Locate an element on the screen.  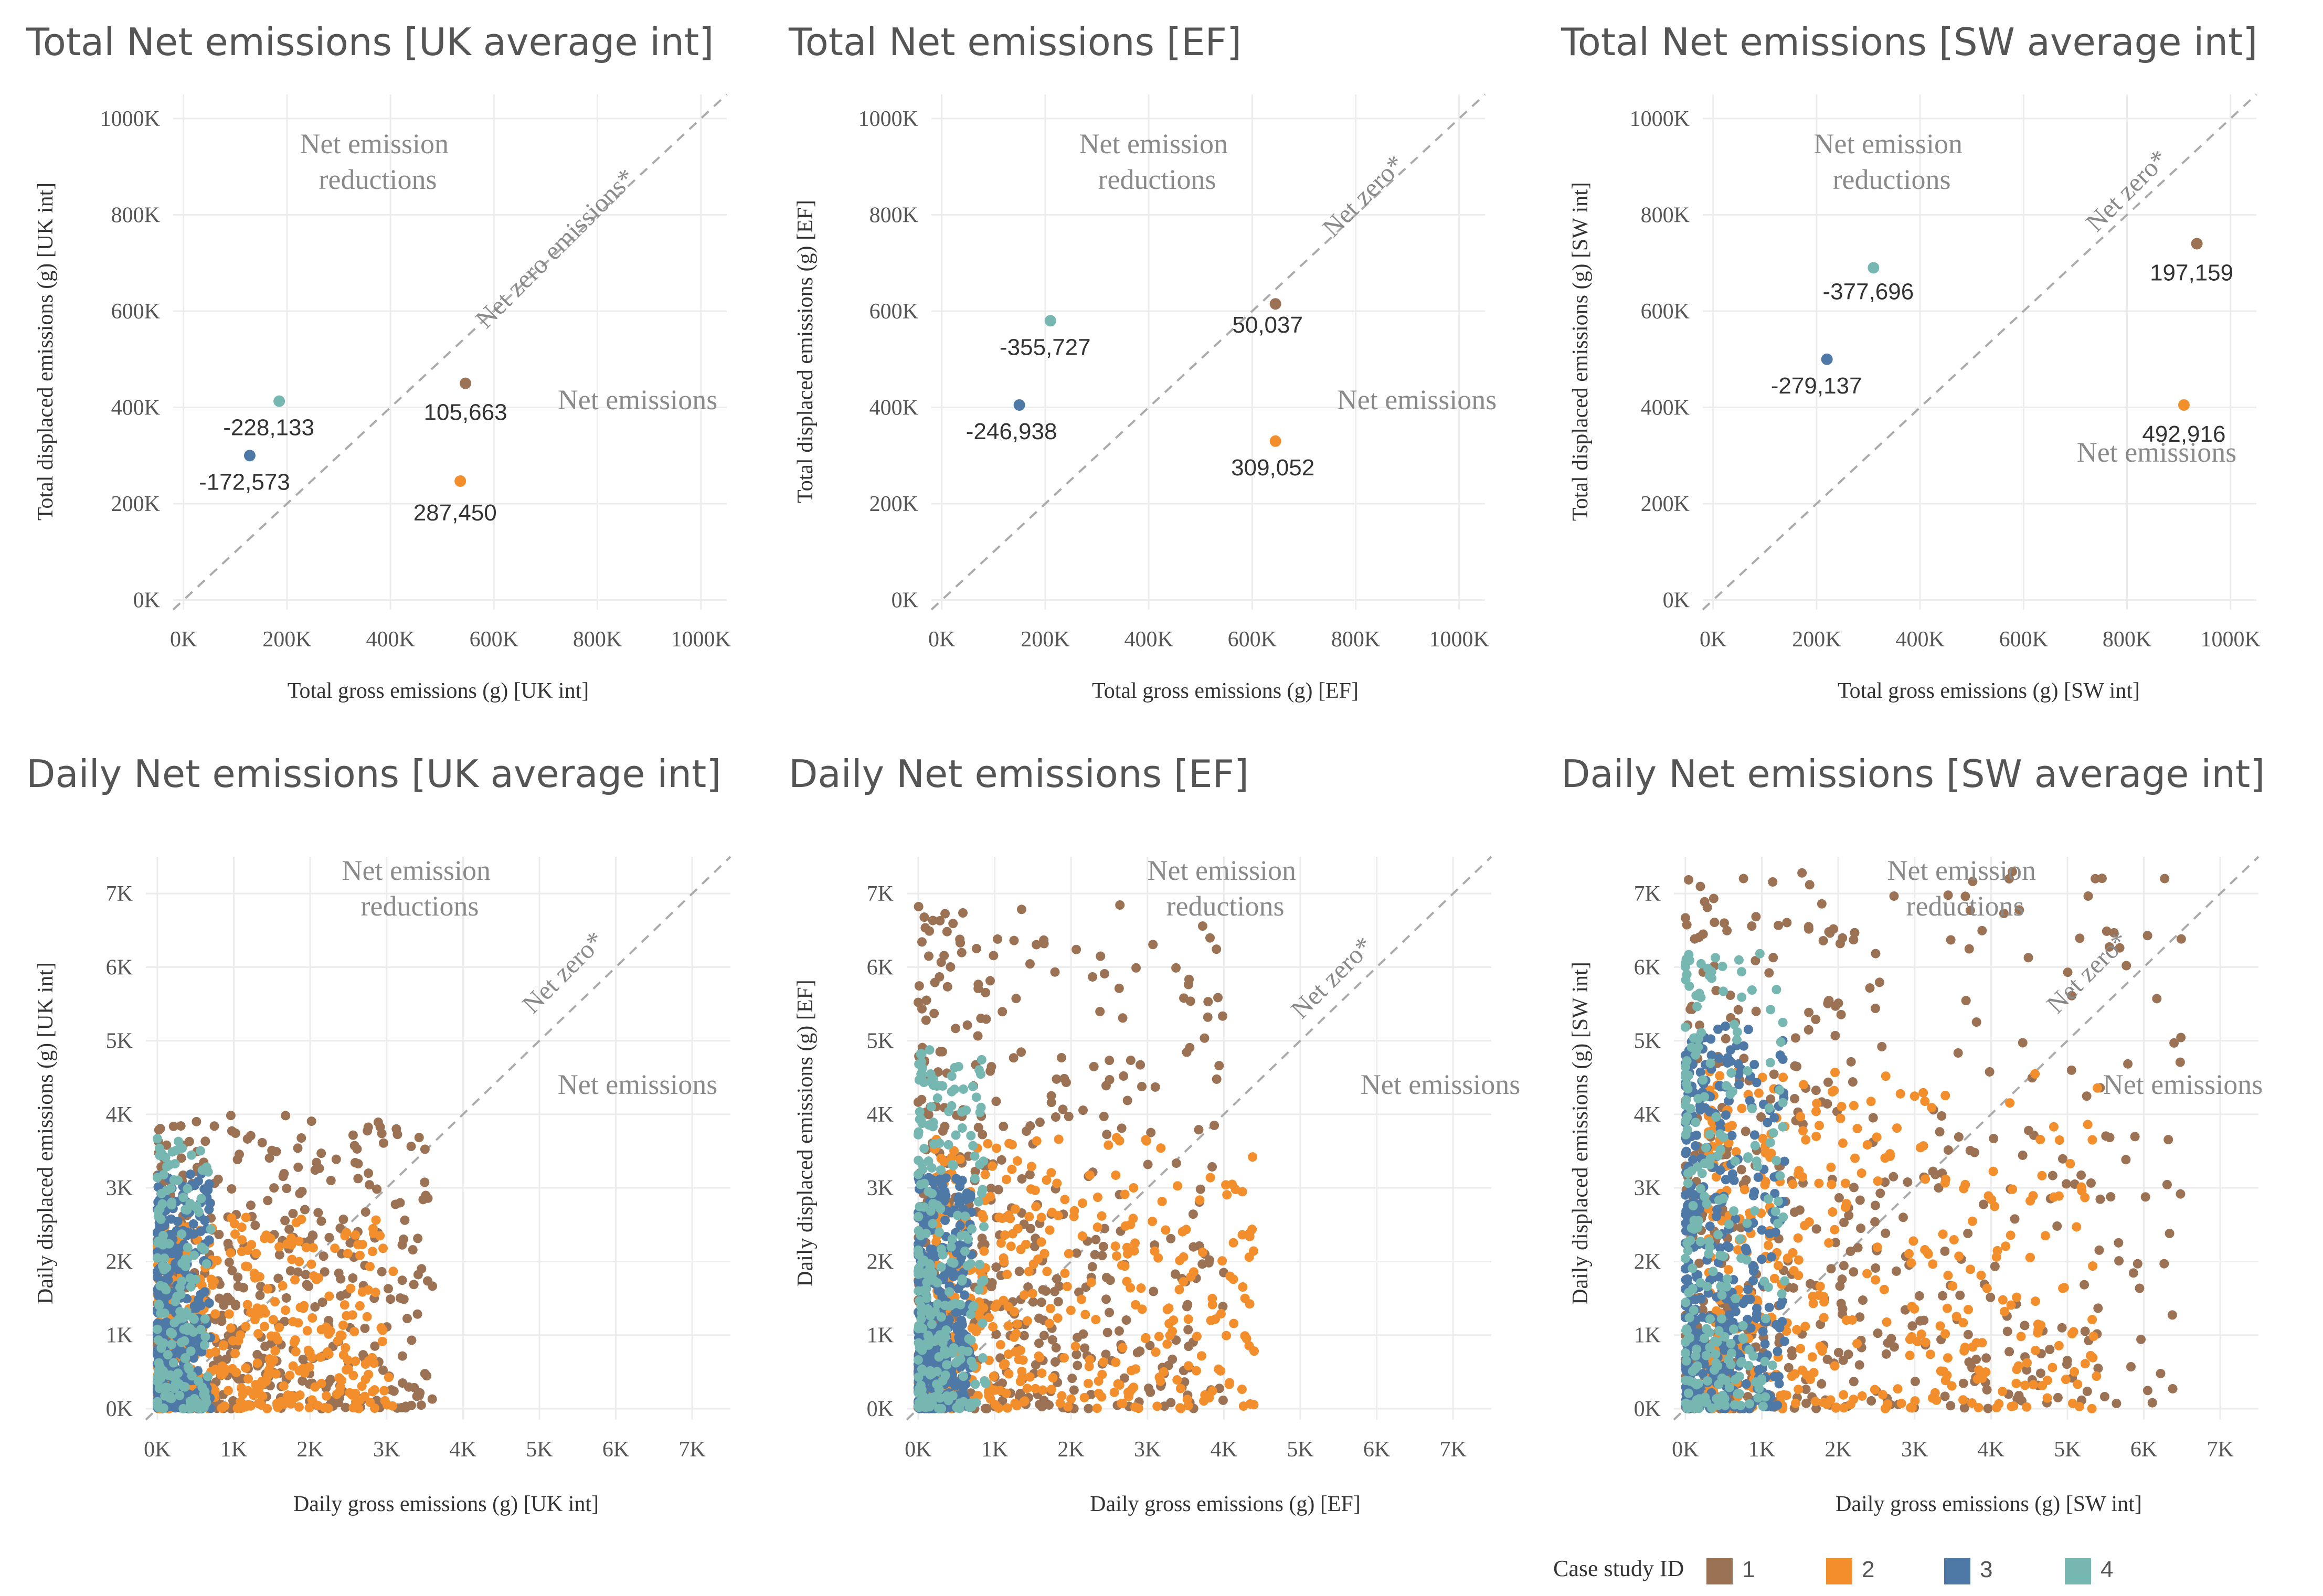
region-upper-line-1: Net emission is located at coordinates (1962, 870).